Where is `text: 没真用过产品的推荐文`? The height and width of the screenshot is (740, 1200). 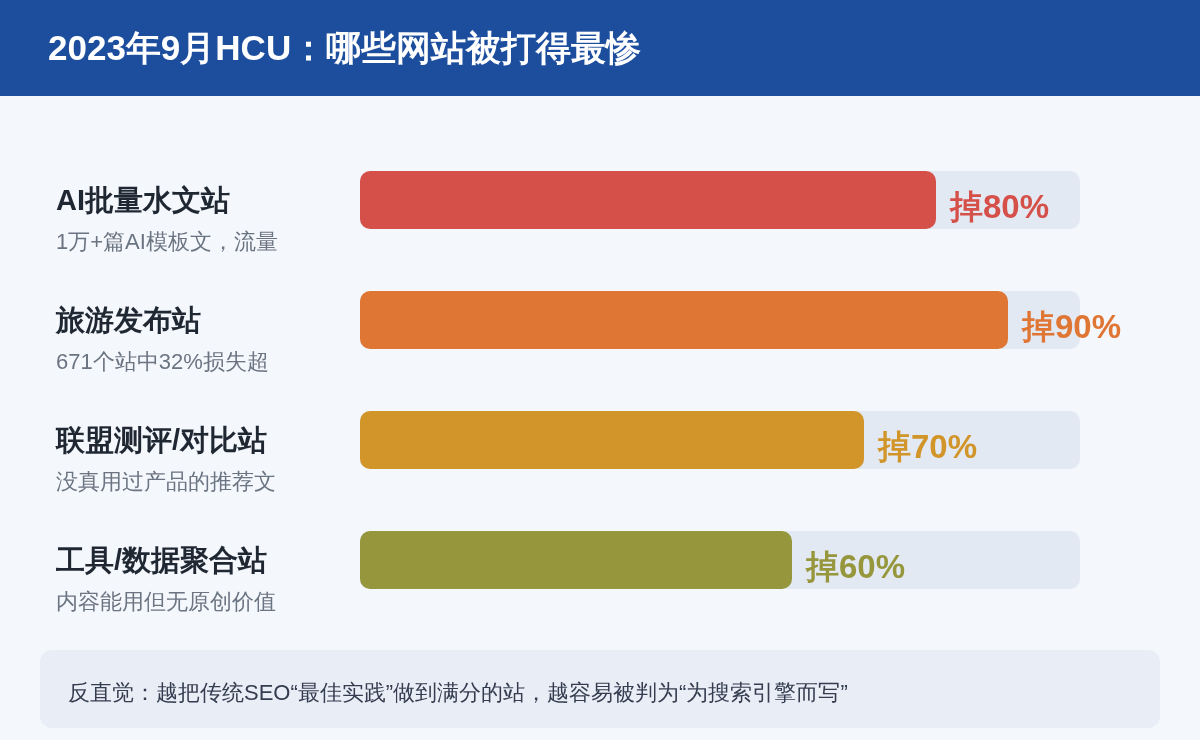
text: 没真用过产品的推荐文 is located at coordinates (166, 481).